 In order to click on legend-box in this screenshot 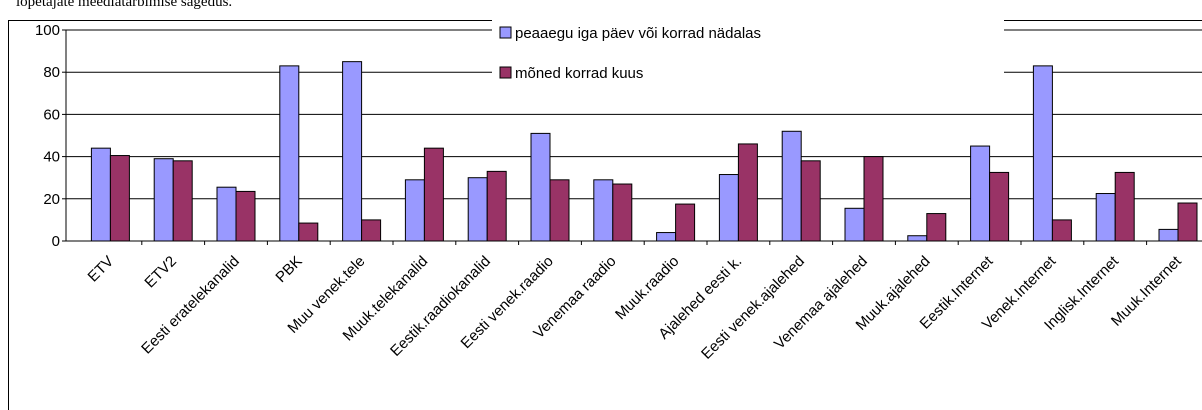, I will do `click(748, 60)`.